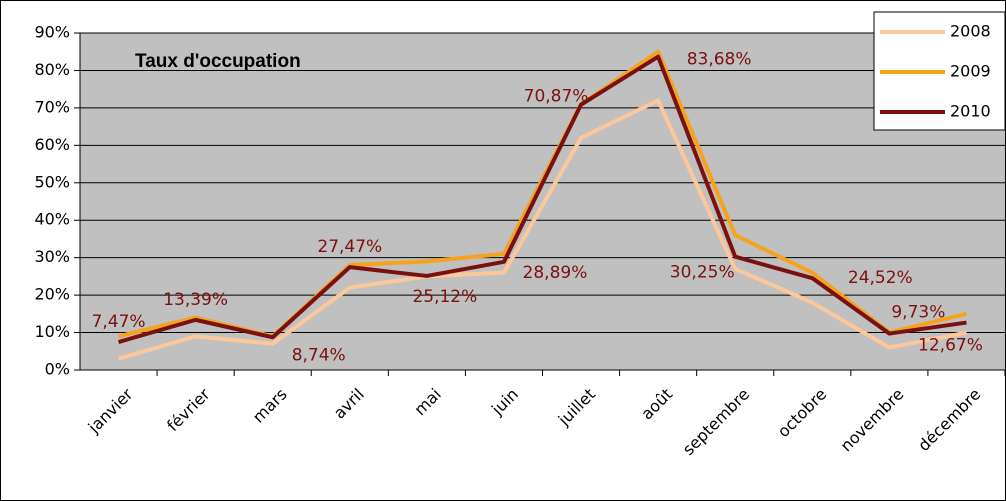  What do you see at coordinates (950, 346) in the screenshot?
I see `data-label: 12,67%` at bounding box center [950, 346].